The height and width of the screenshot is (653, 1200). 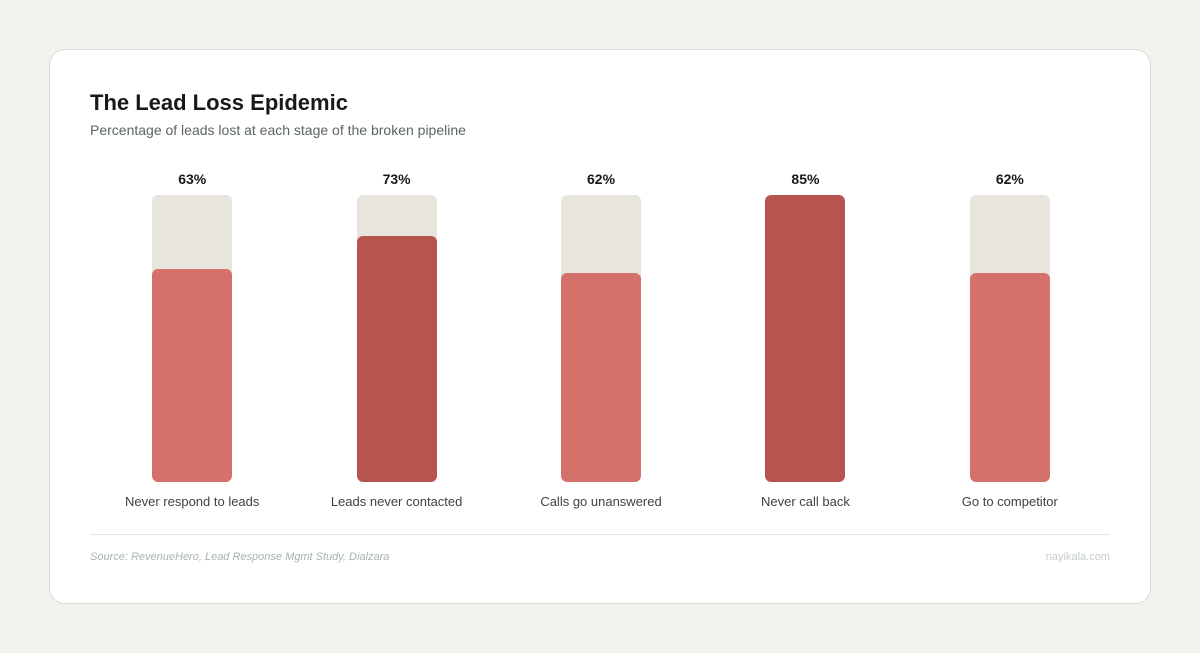 I want to click on bar-column: 73% Leads never contacted, so click(x=396, y=343).